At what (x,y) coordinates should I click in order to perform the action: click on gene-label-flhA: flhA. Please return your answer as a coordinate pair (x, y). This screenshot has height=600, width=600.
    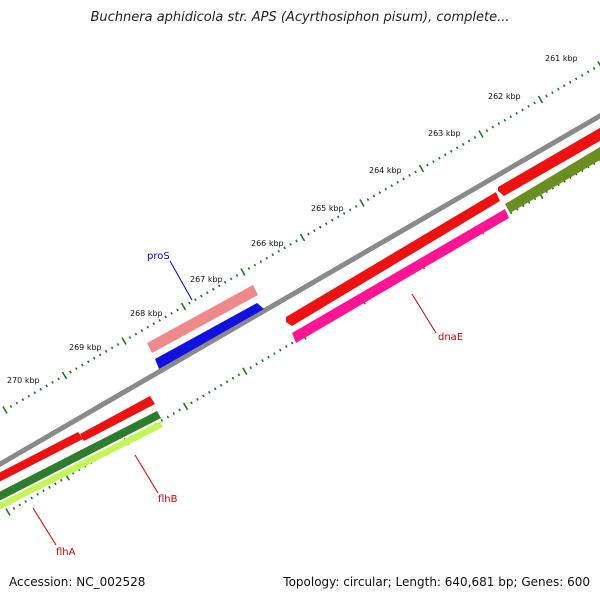
    Looking at the image, I should click on (66, 552).